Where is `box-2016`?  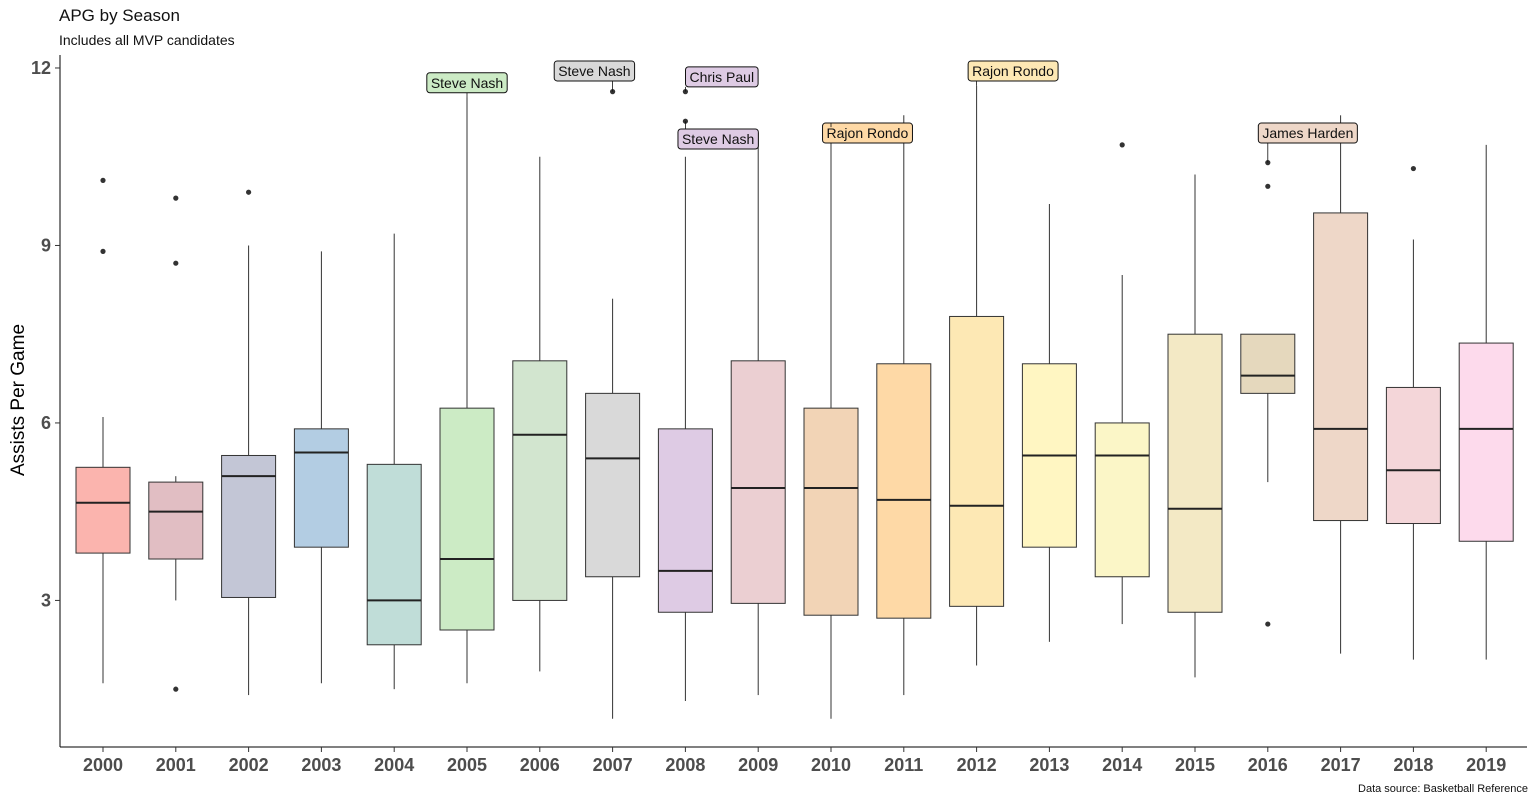 box-2016 is located at coordinates (1268, 393).